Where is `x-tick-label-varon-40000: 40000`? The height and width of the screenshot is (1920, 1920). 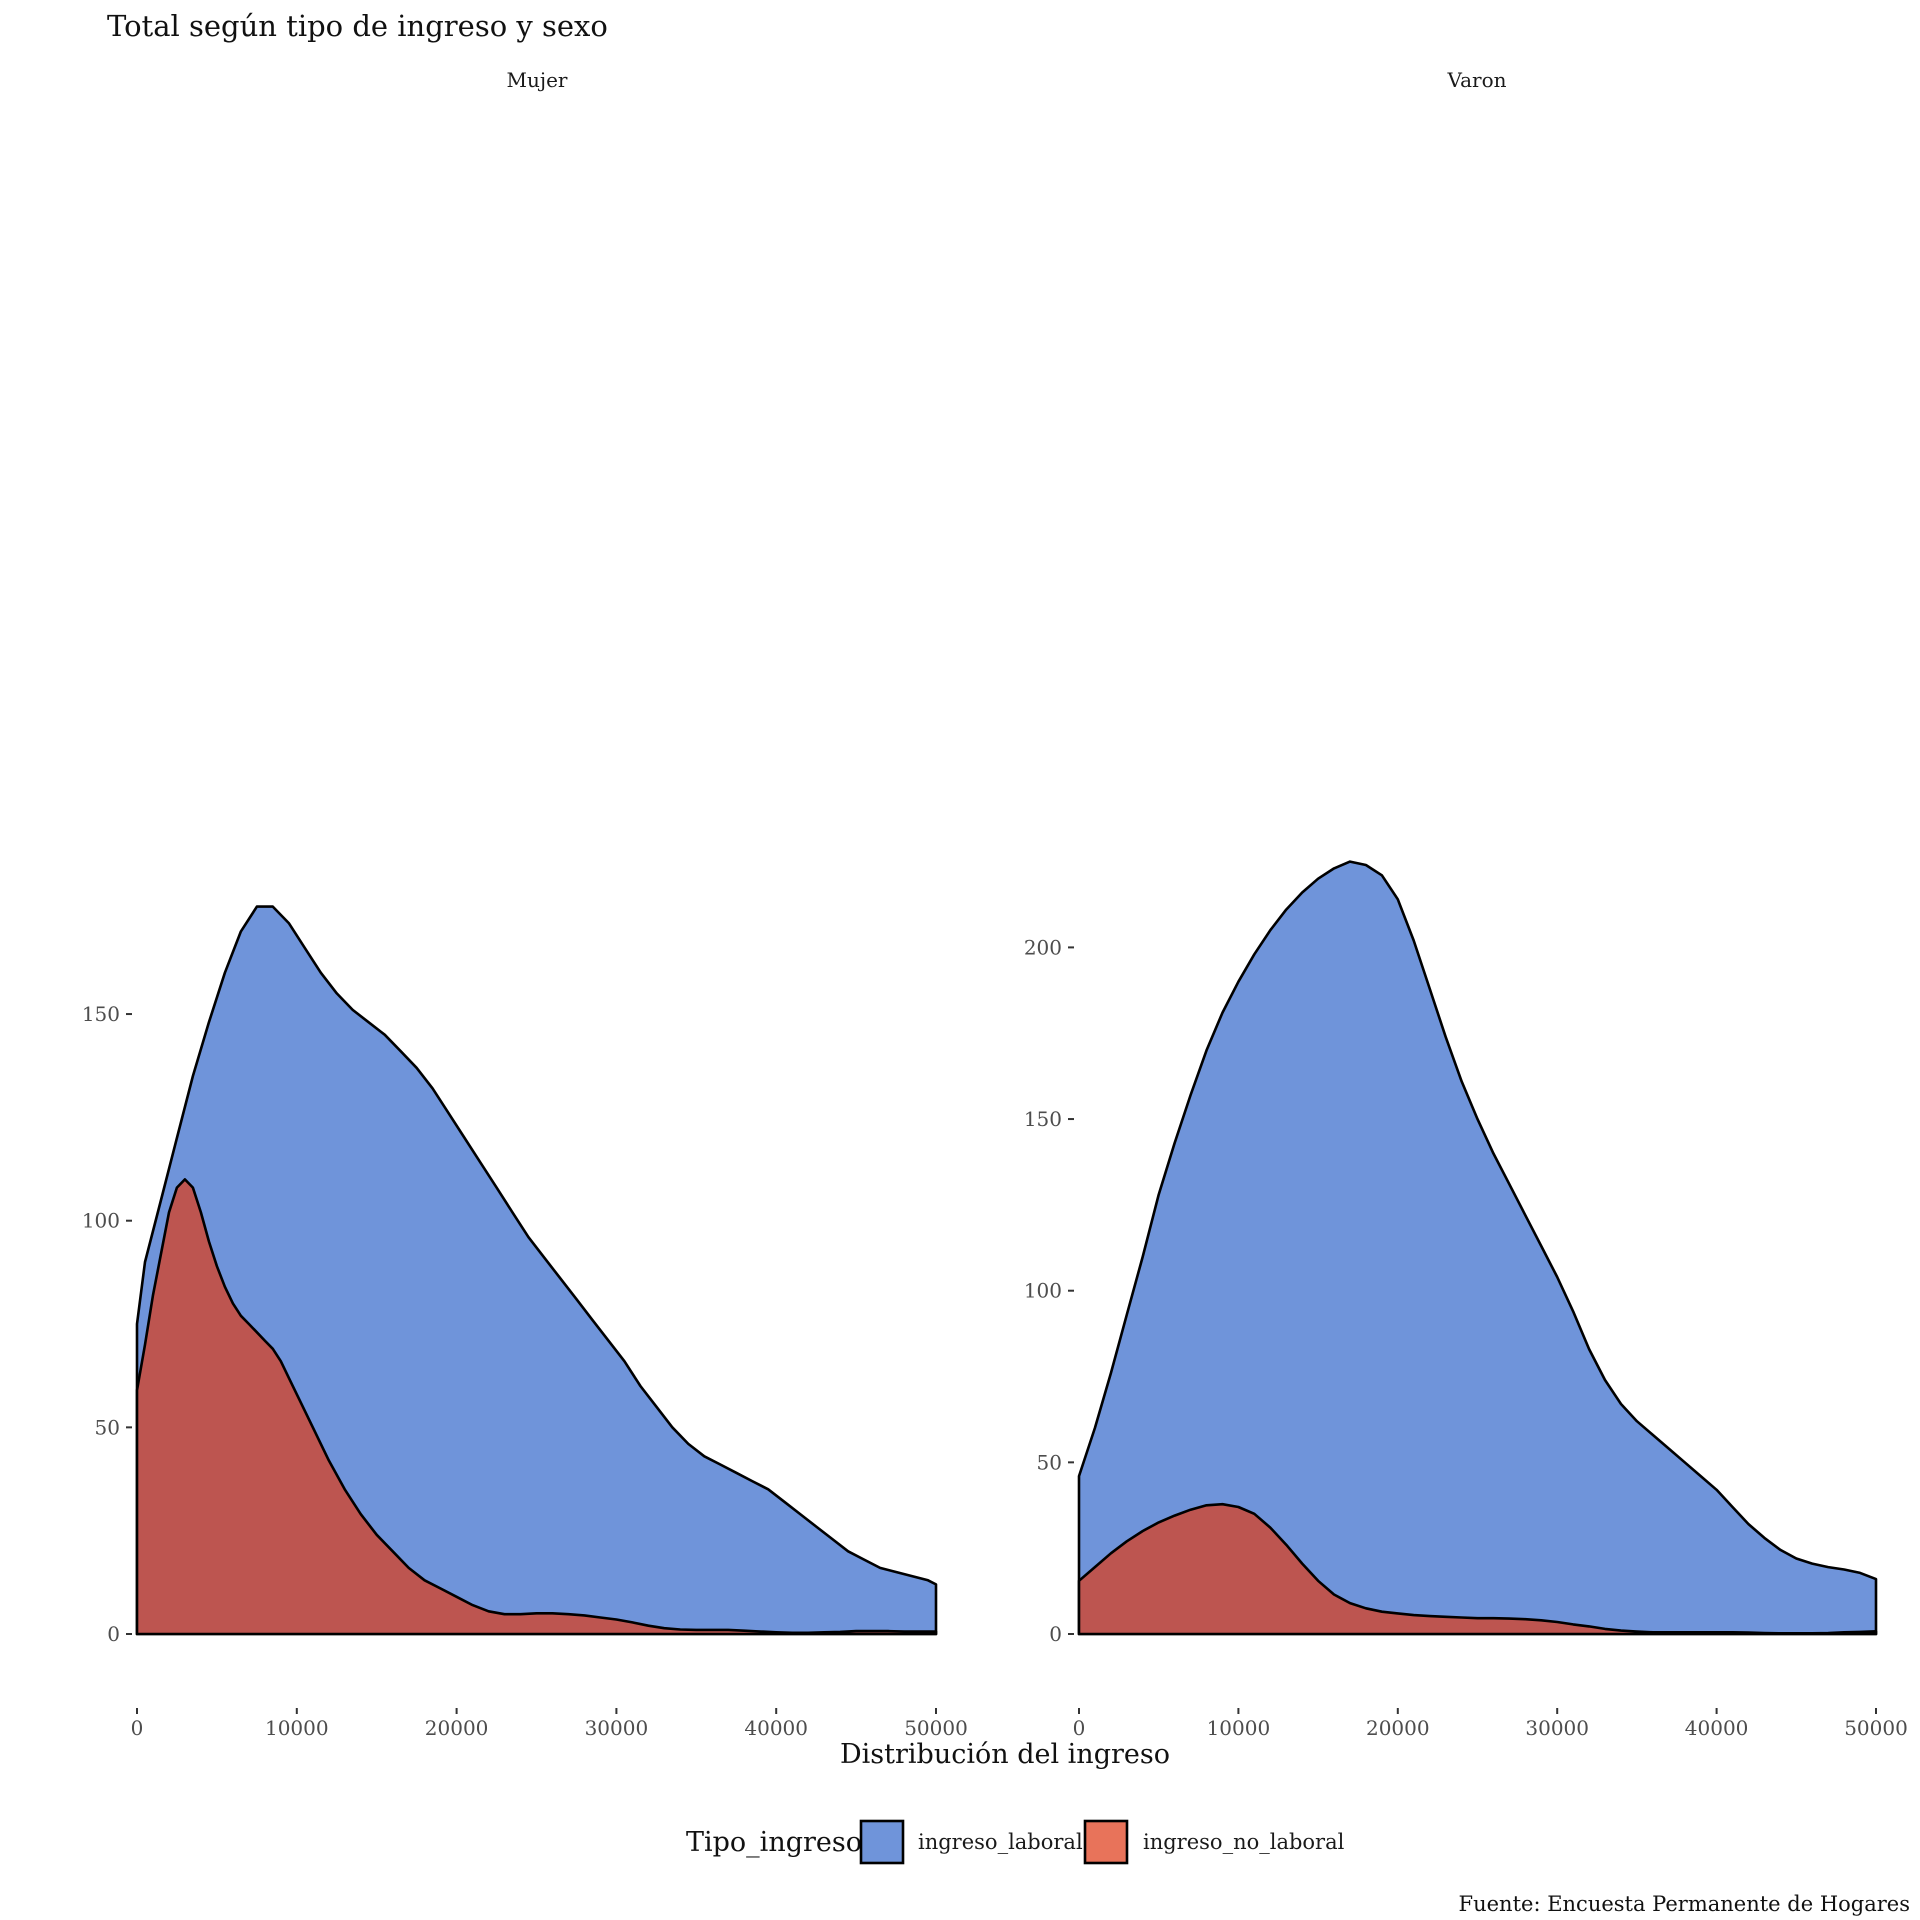
x-tick-label-varon-40000: 40000 is located at coordinates (1717, 1728).